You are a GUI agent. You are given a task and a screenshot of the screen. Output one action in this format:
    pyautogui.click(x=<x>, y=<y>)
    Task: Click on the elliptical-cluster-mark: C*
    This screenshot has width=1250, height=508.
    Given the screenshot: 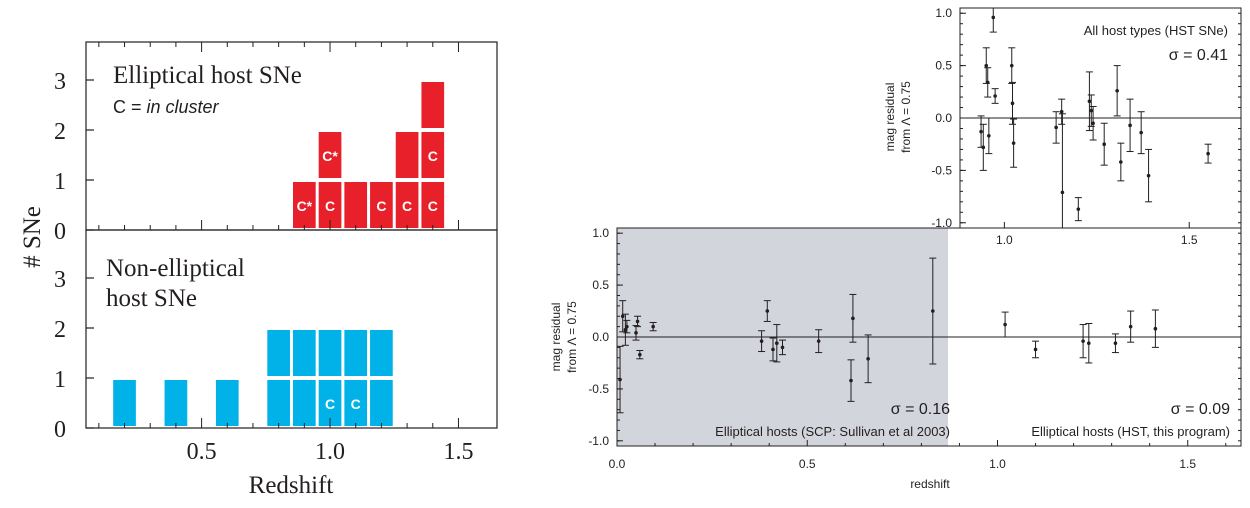 What is the action you would take?
    pyautogui.click(x=305, y=206)
    